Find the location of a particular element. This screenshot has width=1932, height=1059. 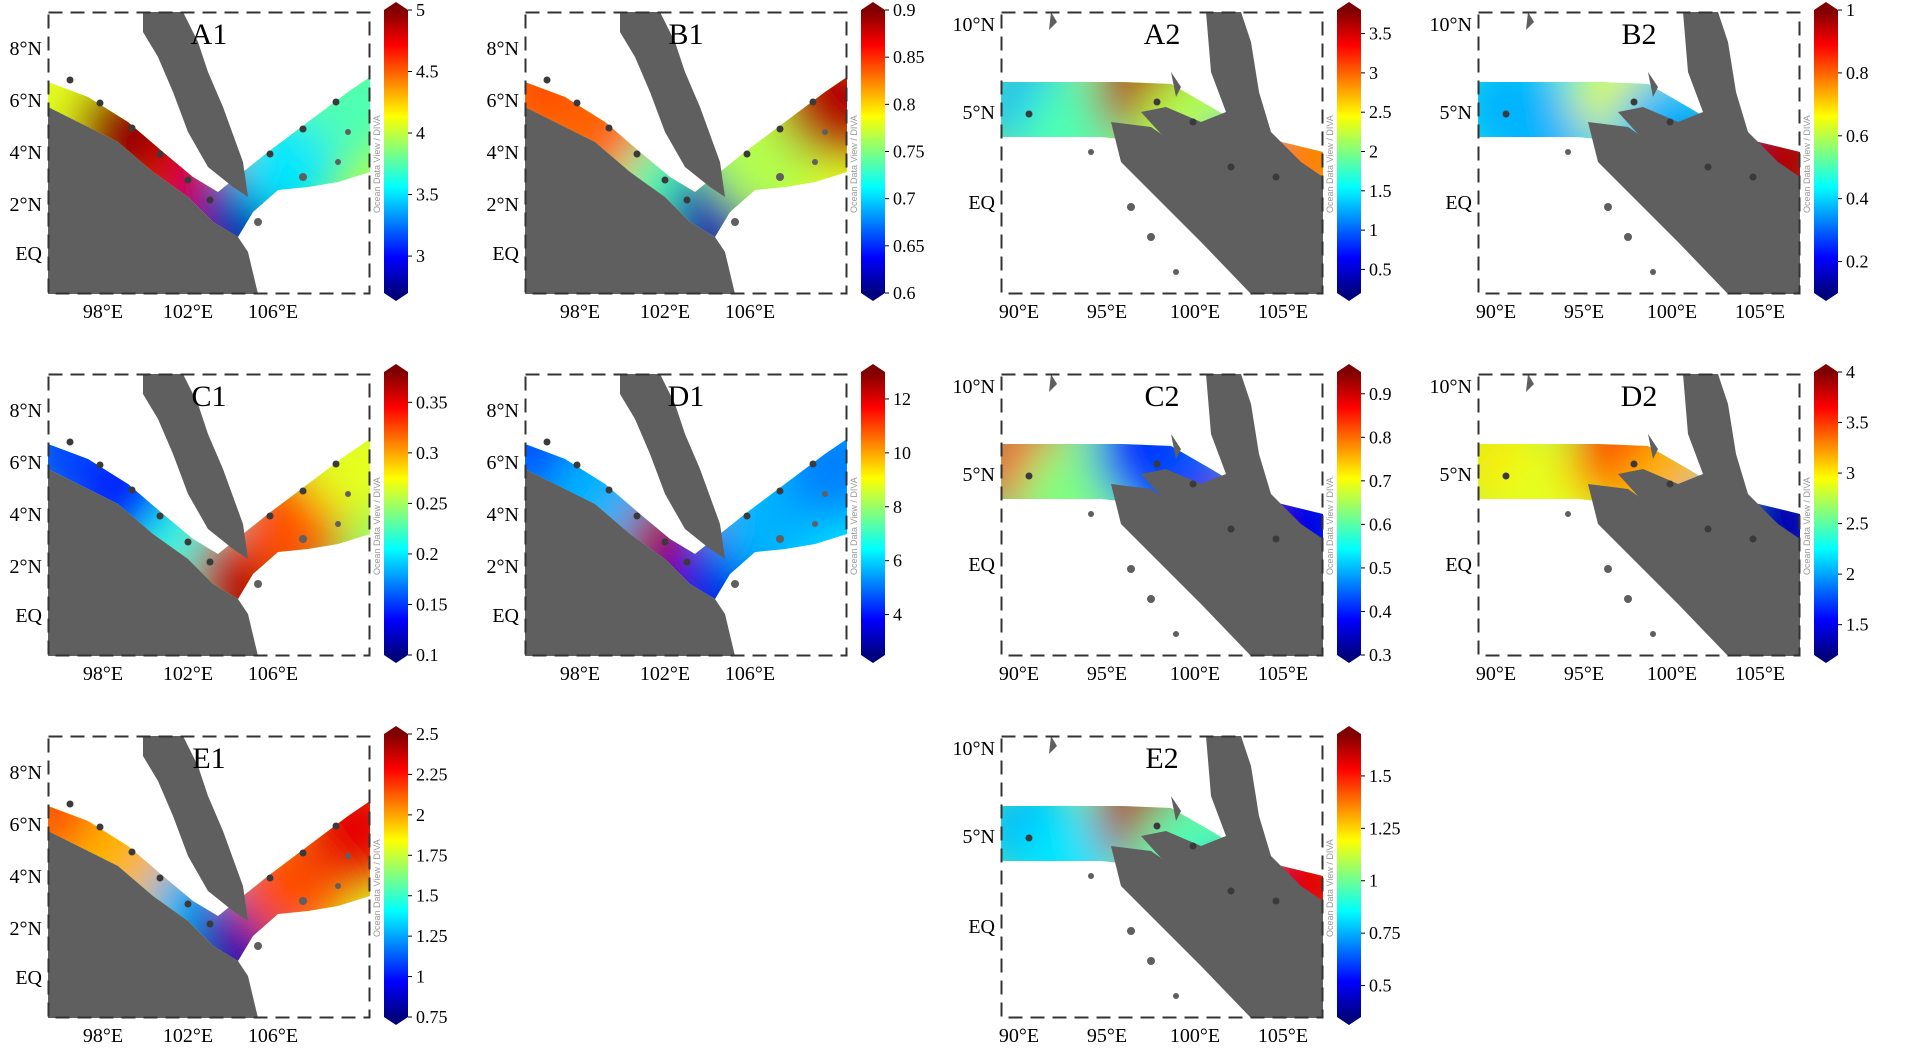

y-tick-label: 10°N is located at coordinates (974, 25).